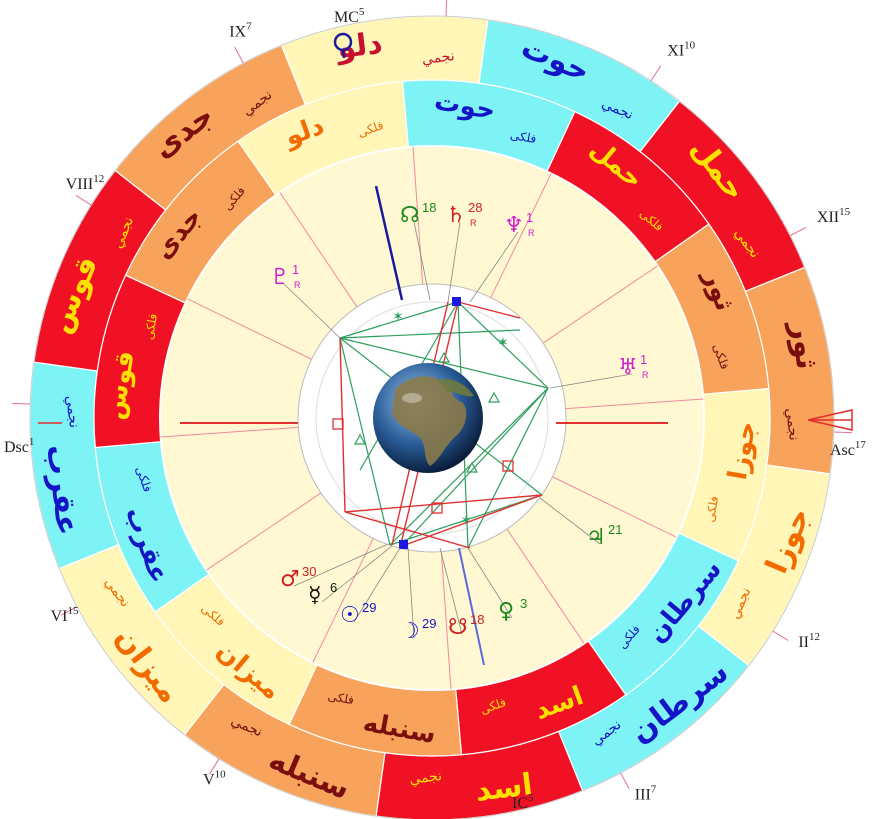 The height and width of the screenshot is (819, 892). Describe the element at coordinates (72, 412) in the screenshot. I see `outer_ring-sign-tag-9: نجمي` at that location.